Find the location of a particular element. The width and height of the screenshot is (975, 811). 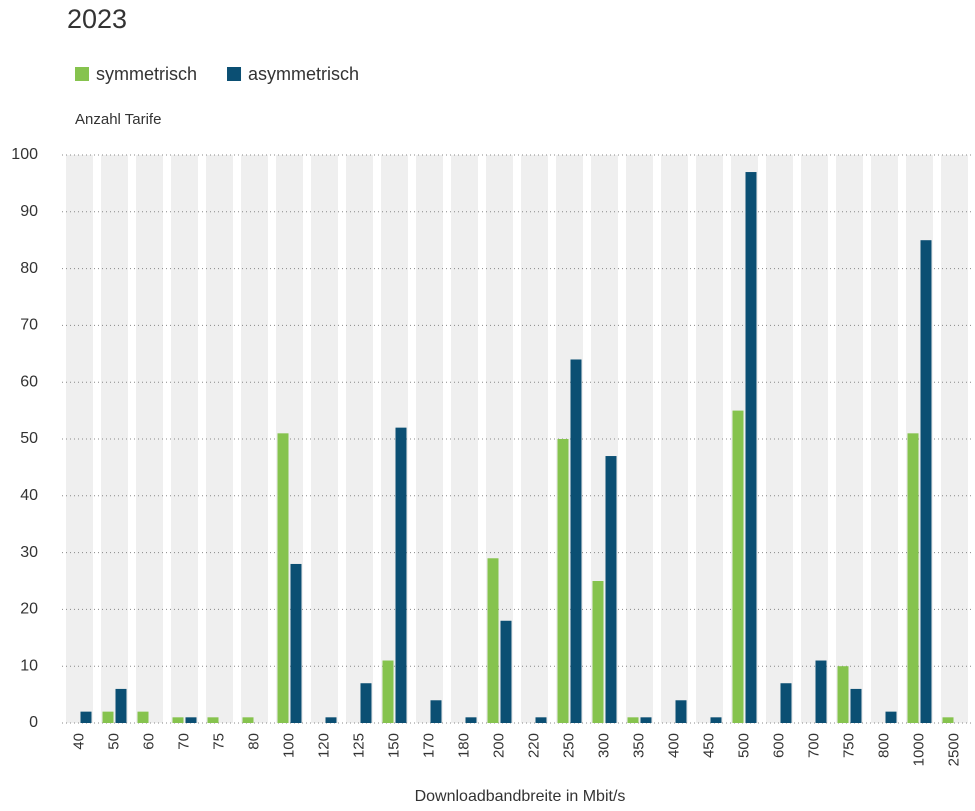

x-tick-label: 300 is located at coordinates (603, 745).